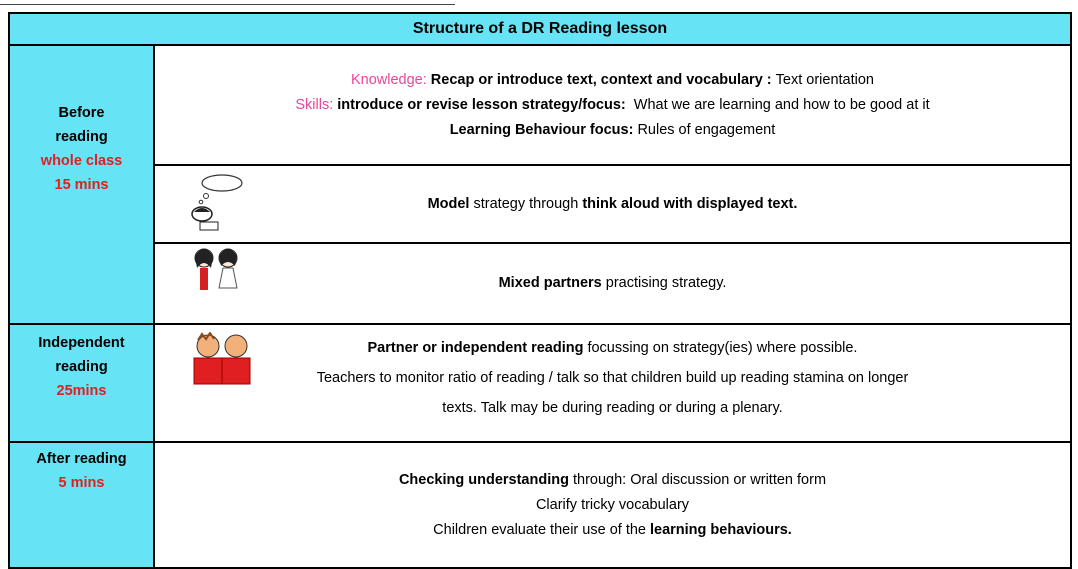  What do you see at coordinates (81, 343) in the screenshot?
I see `stage-text: Independent` at bounding box center [81, 343].